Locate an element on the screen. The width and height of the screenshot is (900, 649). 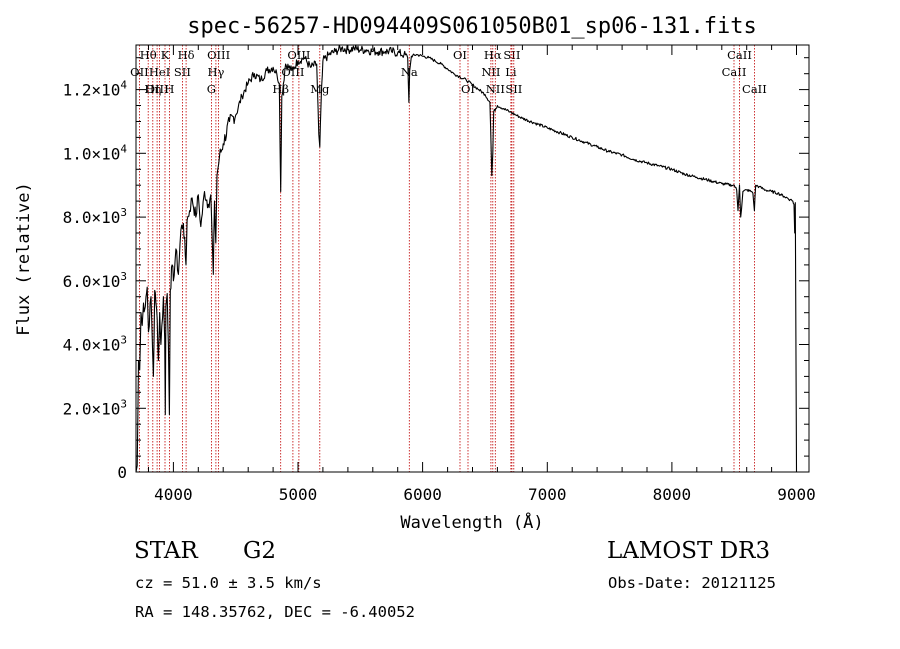
y-tick-label: 4.0×10³ is located at coordinates (95, 344).